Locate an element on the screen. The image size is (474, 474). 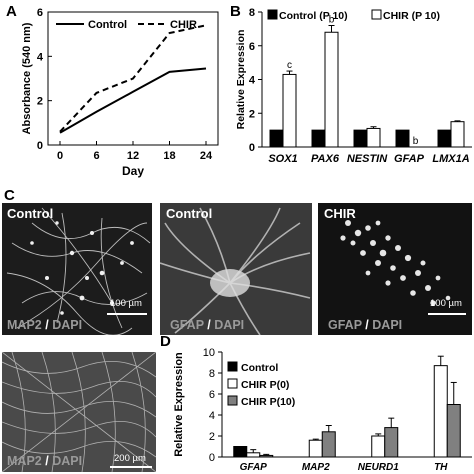
astrocyte-texture is located at coordinates (235, 271).